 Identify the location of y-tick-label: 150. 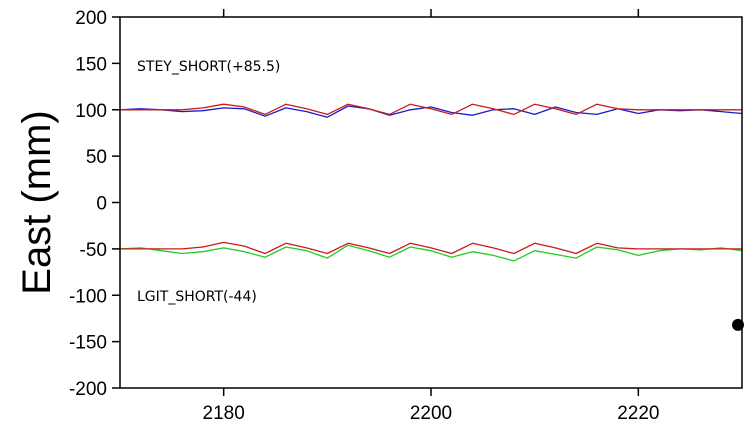
(91, 64).